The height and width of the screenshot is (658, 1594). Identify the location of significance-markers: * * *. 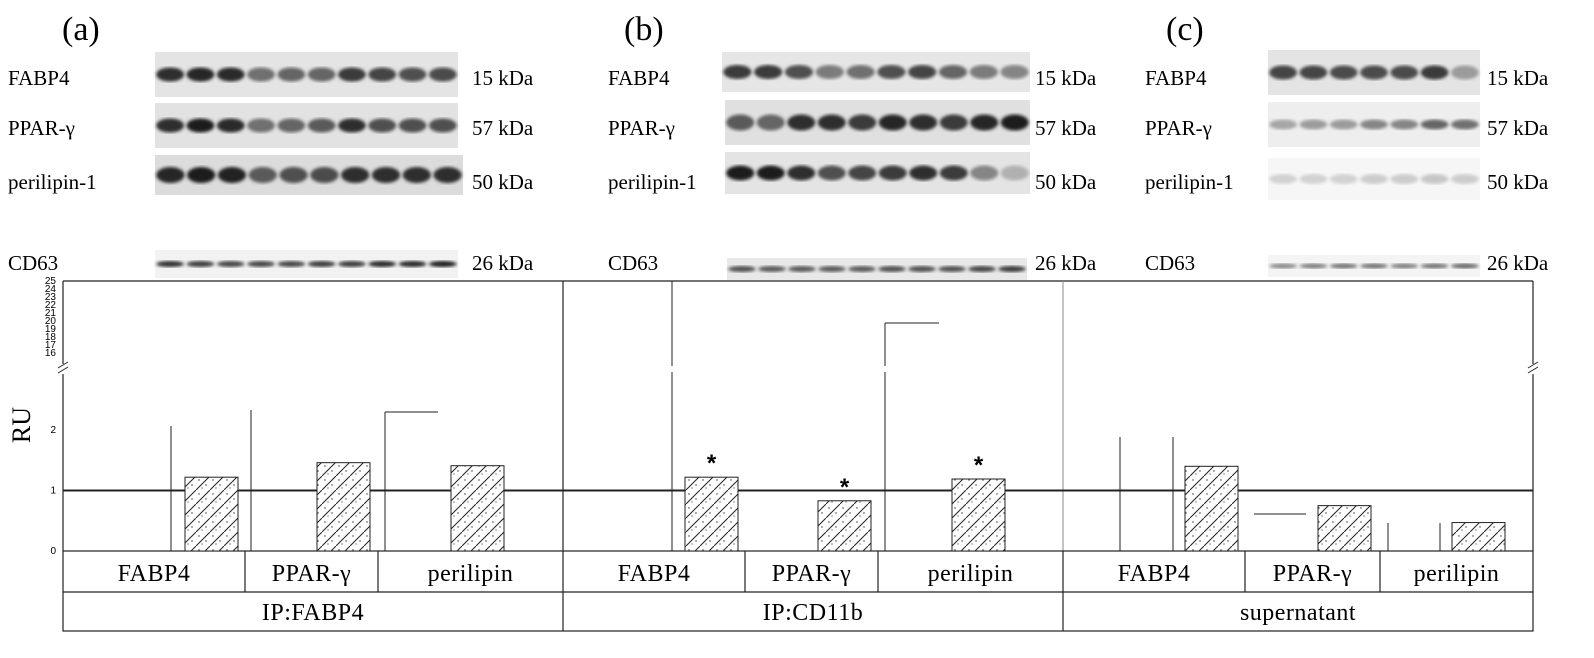
(845, 475).